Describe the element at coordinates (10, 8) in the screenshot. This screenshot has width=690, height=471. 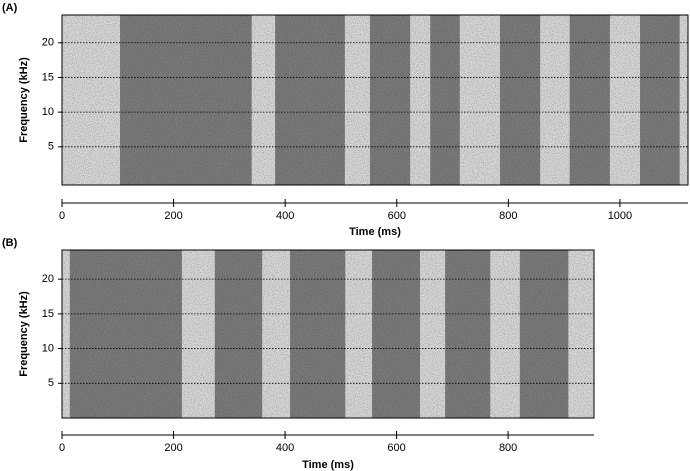
I see `panel-label: (A)` at that location.